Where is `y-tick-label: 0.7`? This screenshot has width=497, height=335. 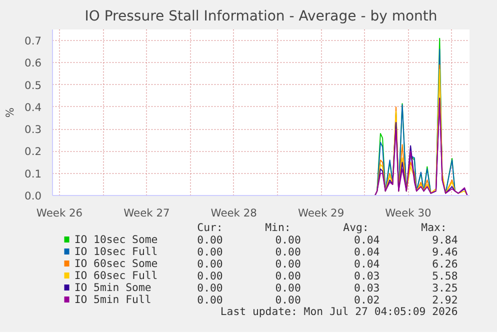 y-tick-label: 0.7 is located at coordinates (33, 41).